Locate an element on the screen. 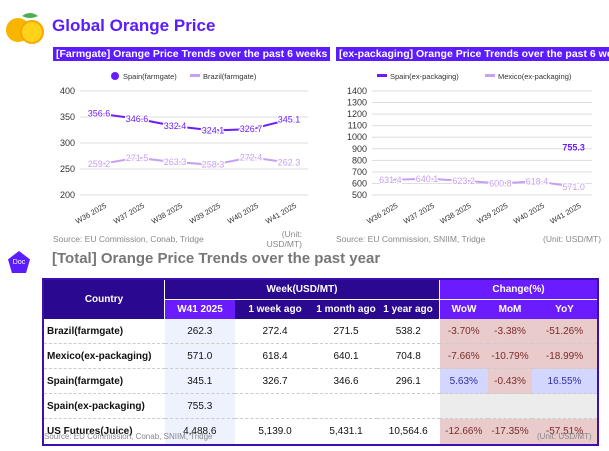 The image size is (609, 451). x-tick-label: W41 2025 is located at coordinates (281, 213).